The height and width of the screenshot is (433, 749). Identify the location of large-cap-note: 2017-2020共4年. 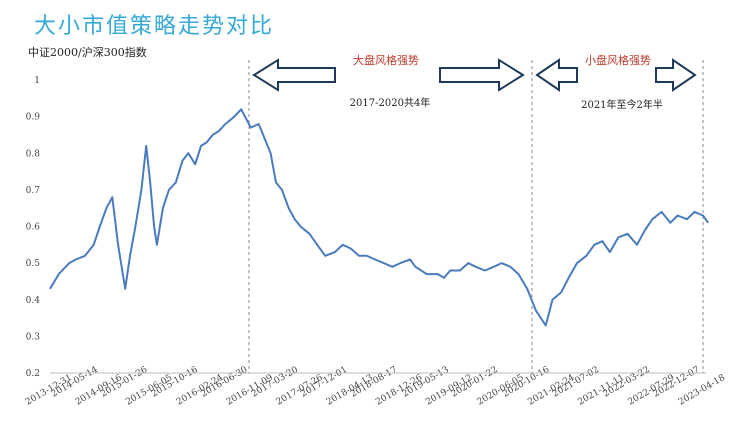
(390, 102).